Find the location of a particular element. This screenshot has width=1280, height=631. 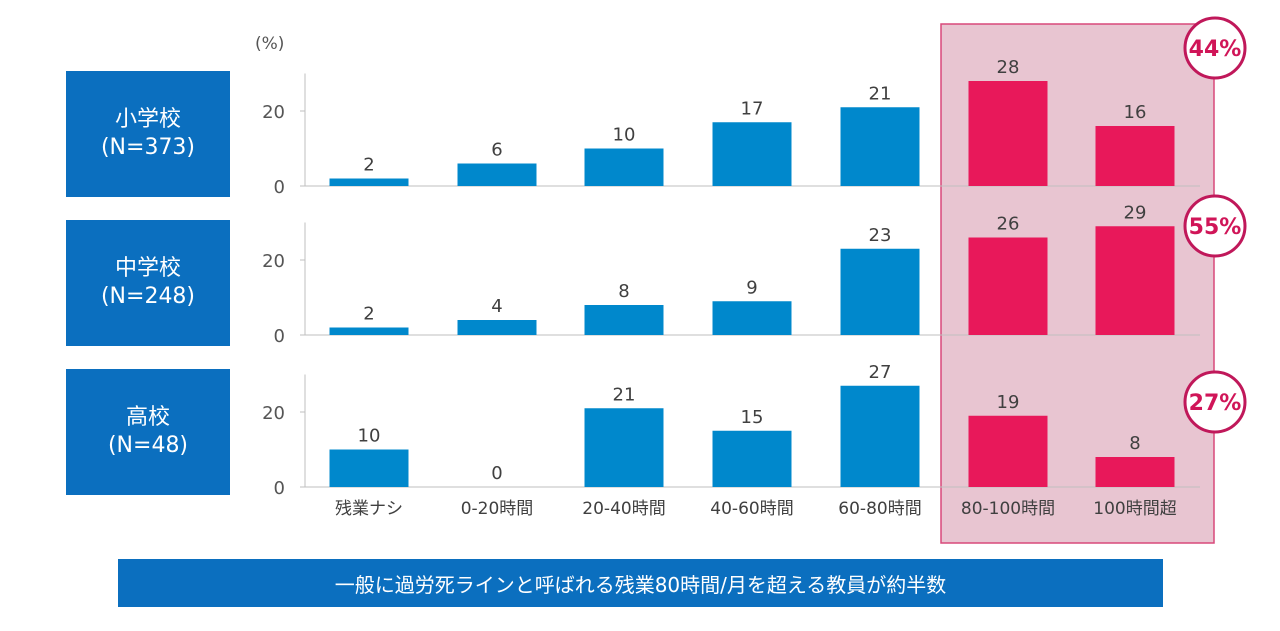

bar-value-label: 9 is located at coordinates (751, 287).